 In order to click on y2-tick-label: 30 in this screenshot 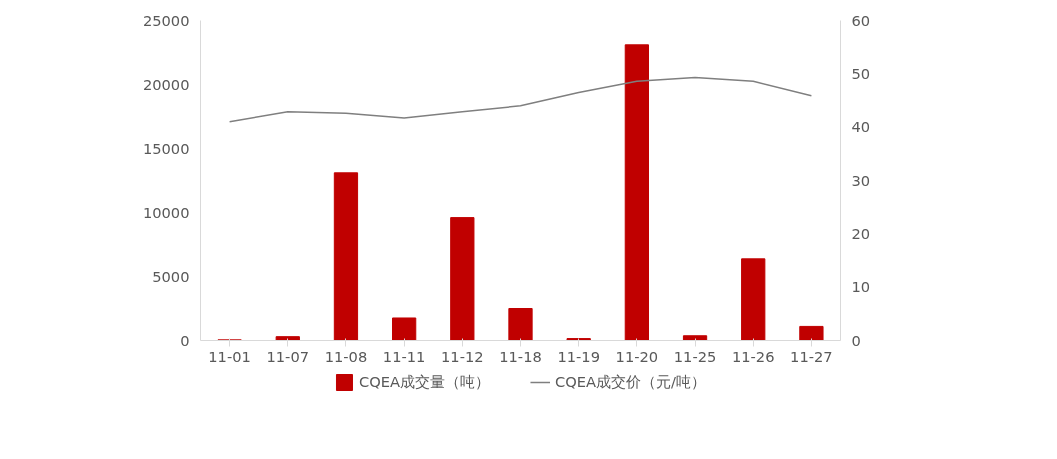, I will do `click(861, 180)`.